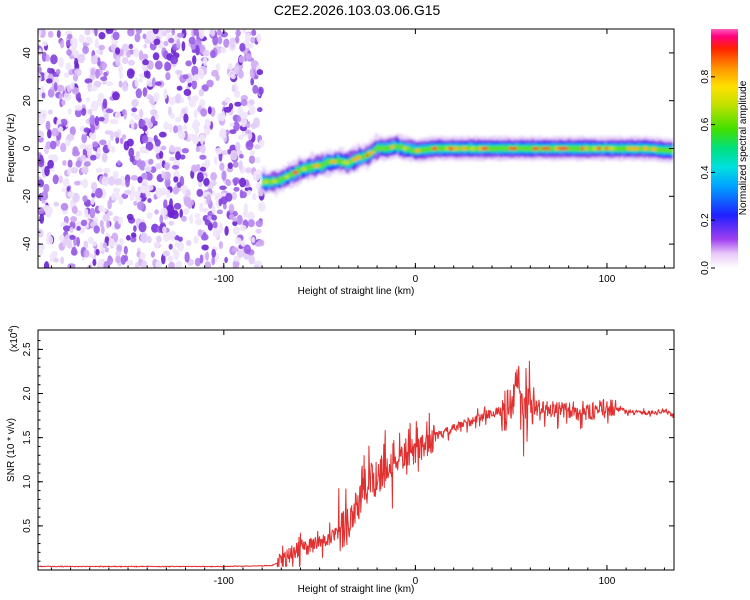 This screenshot has height=600, width=750. I want to click on colorbar-tick-label: 0.0, so click(705, 268).